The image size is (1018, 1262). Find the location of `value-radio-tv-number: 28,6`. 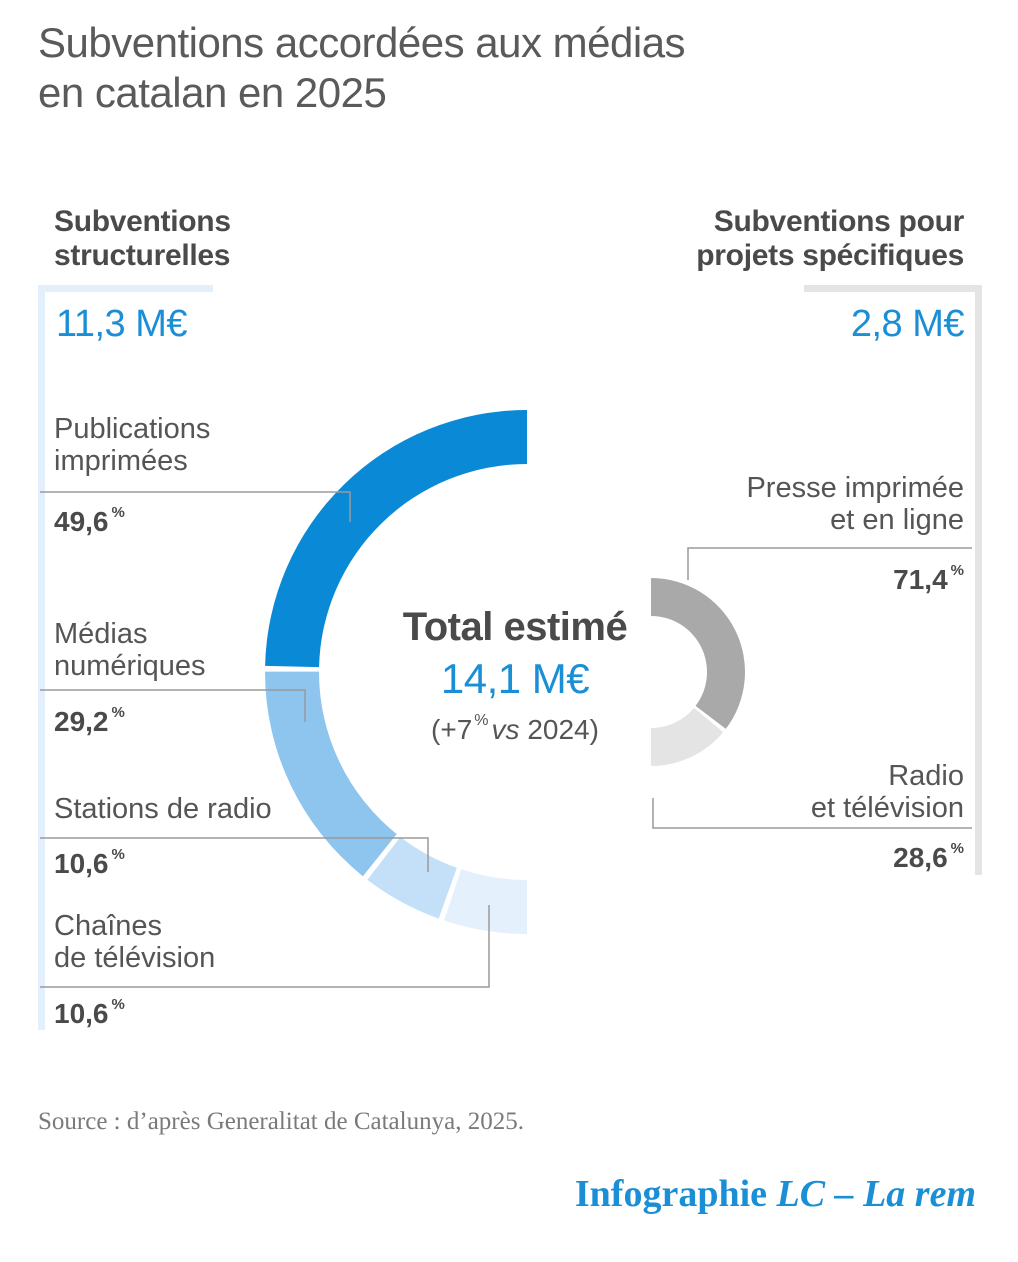

value-radio-tv-number: 28,6 is located at coordinates (920, 857).